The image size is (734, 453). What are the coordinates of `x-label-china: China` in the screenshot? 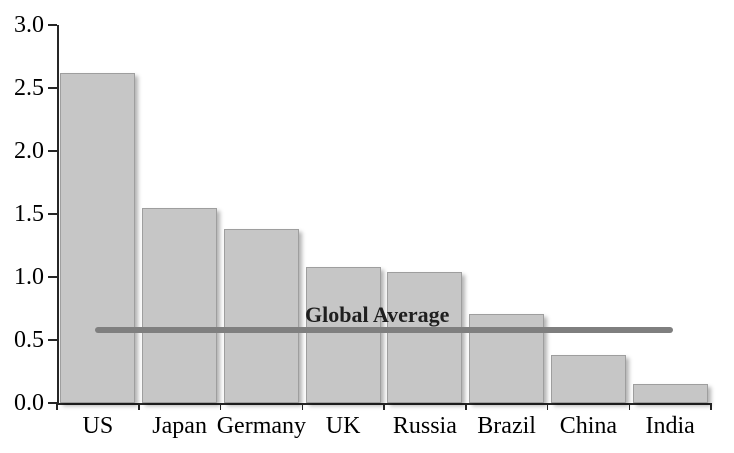 It's located at (588, 426).